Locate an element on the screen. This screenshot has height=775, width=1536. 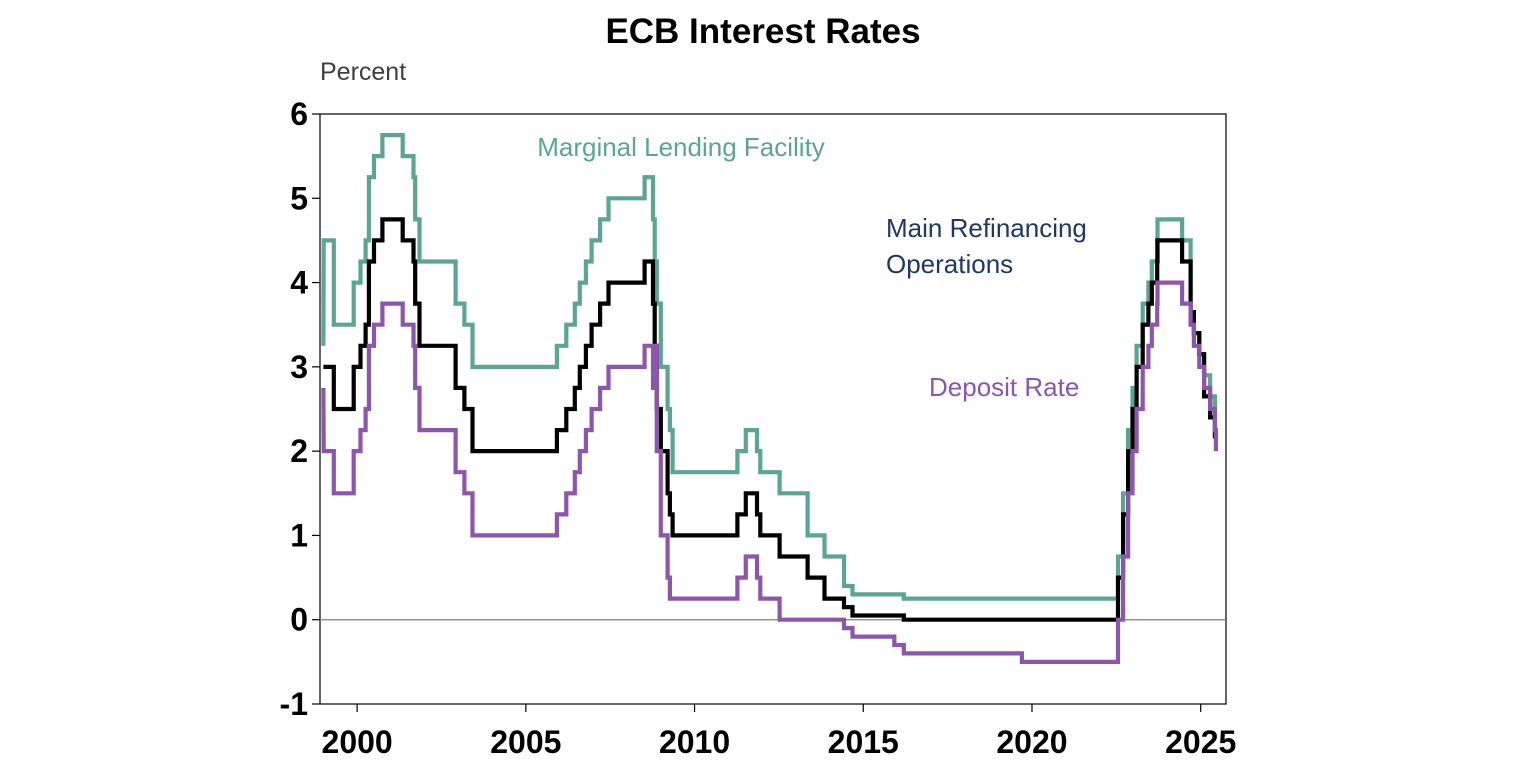
y-tick-label: 0 is located at coordinates (299, 620).